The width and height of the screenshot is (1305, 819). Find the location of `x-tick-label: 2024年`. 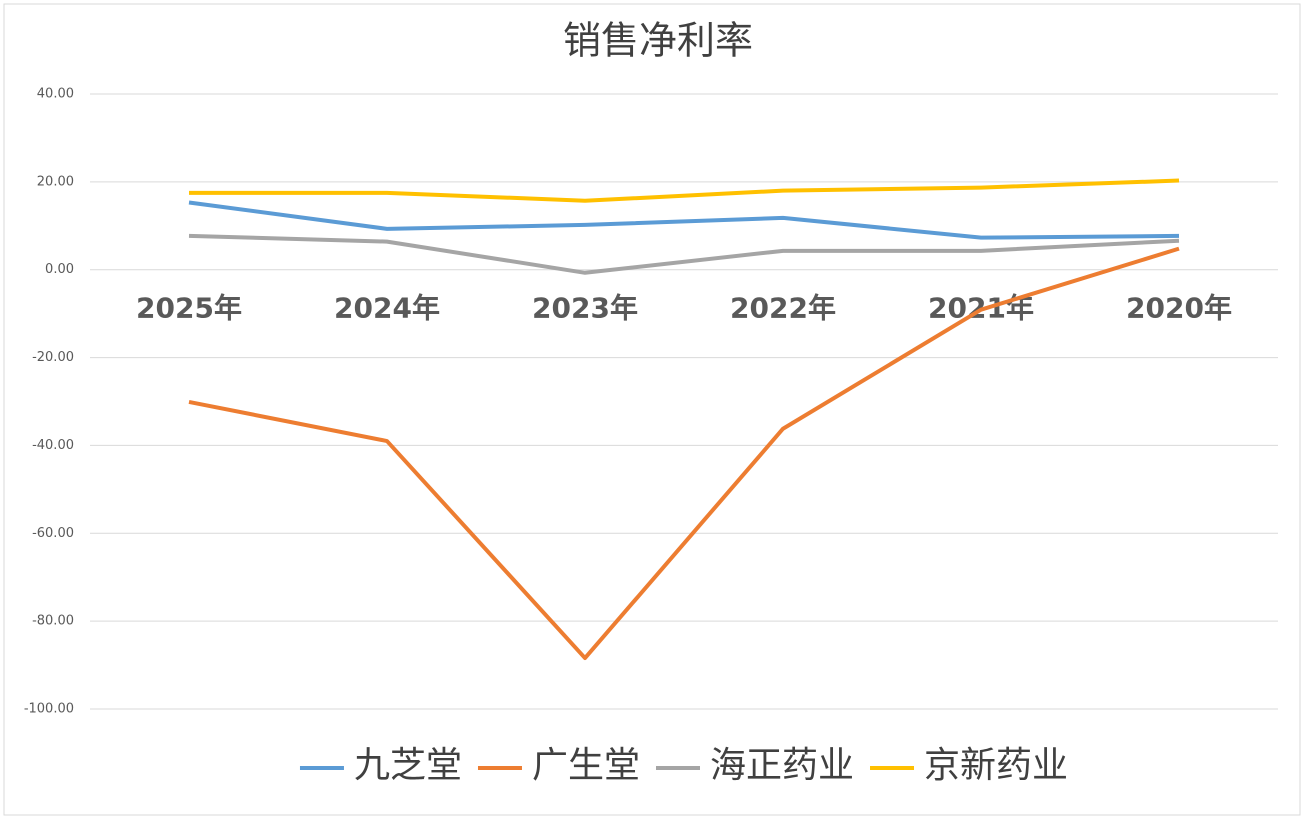

x-tick-label: 2024年 is located at coordinates (387, 308).